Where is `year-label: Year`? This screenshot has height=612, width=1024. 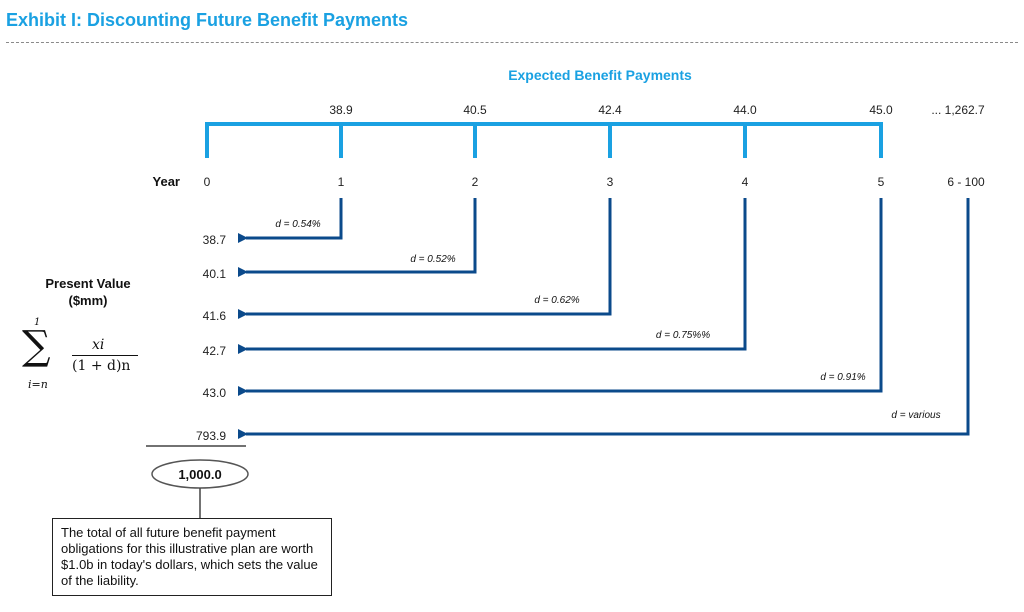
year-label: Year is located at coordinates (166, 181).